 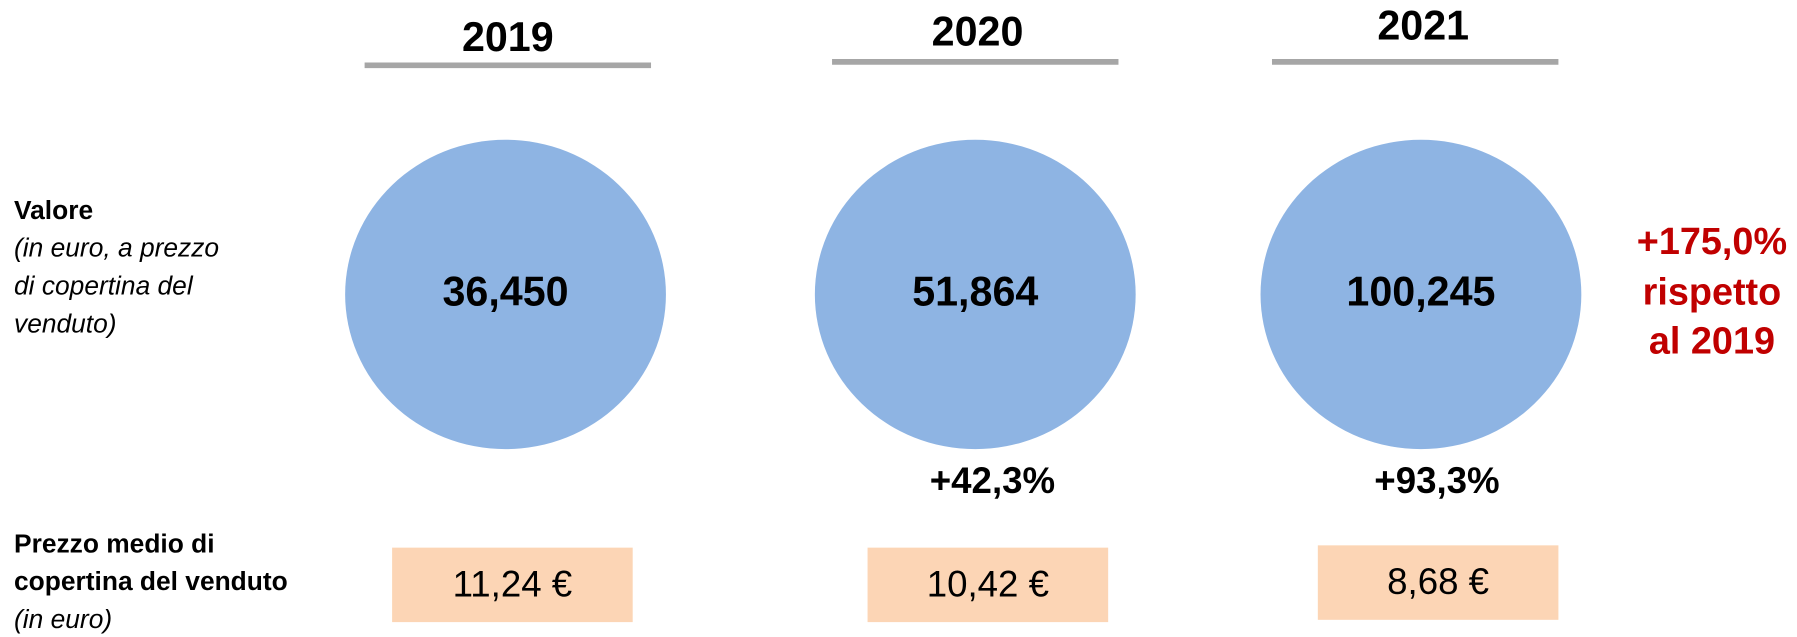 What do you see at coordinates (978, 31) in the screenshot?
I see `year: 2020` at bounding box center [978, 31].